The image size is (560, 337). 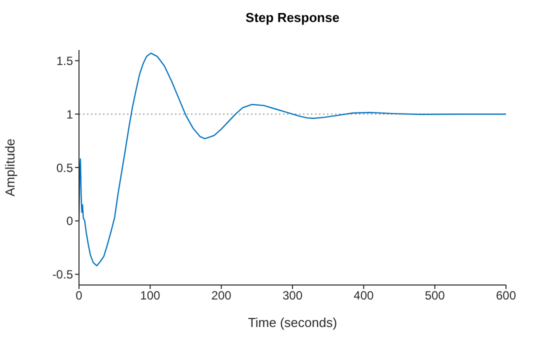 I want to click on x-axis-title: Time (seconds), so click(x=293, y=322).